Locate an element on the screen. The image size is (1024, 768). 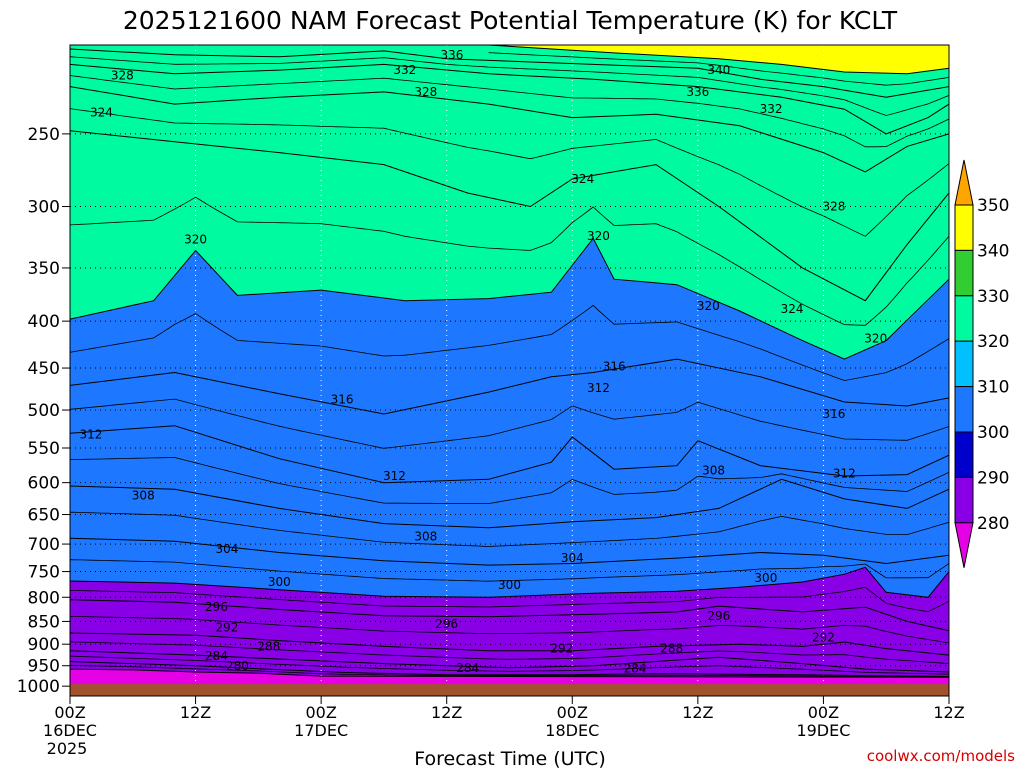
x-tick-date: 17DEC is located at coordinates (321, 730).